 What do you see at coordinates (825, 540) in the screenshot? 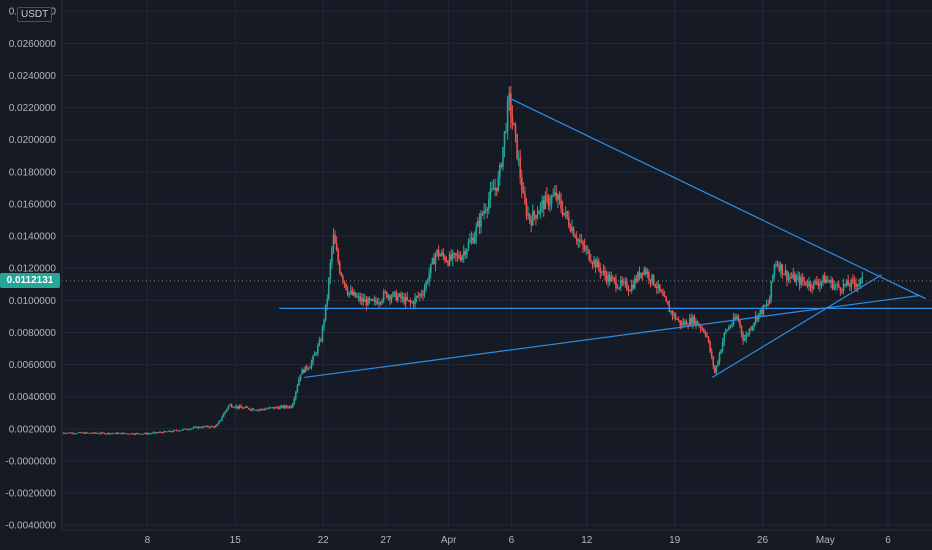
I see `x-tick-label: May` at bounding box center [825, 540].